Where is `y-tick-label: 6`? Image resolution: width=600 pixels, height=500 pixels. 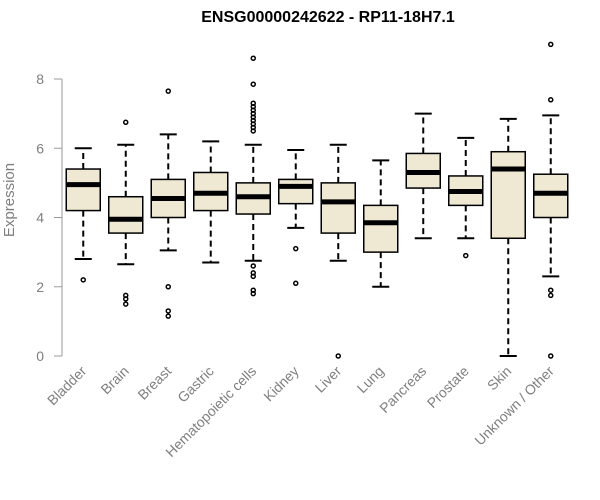
y-tick-label: 6 is located at coordinates (40, 148).